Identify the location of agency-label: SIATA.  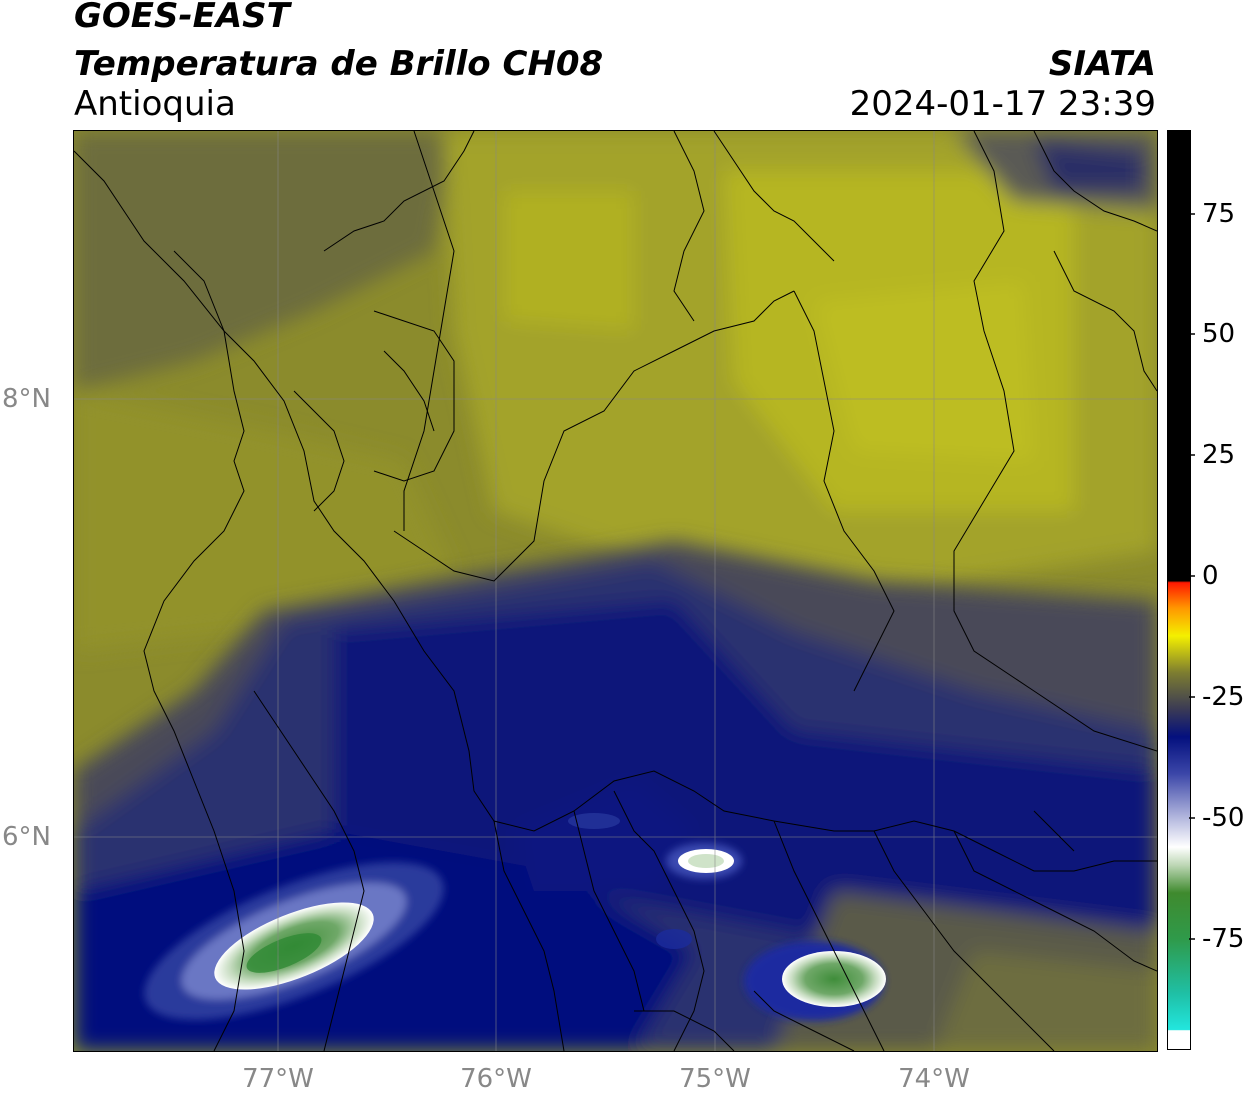
(1102, 64).